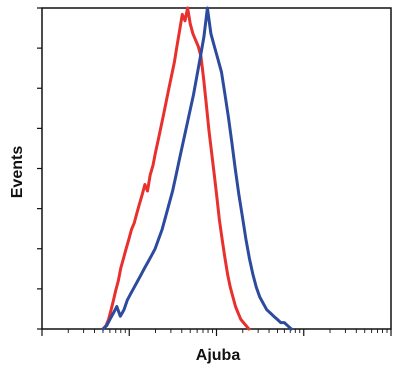  I want to click on x-axis-label: Ajuba, so click(218, 355).